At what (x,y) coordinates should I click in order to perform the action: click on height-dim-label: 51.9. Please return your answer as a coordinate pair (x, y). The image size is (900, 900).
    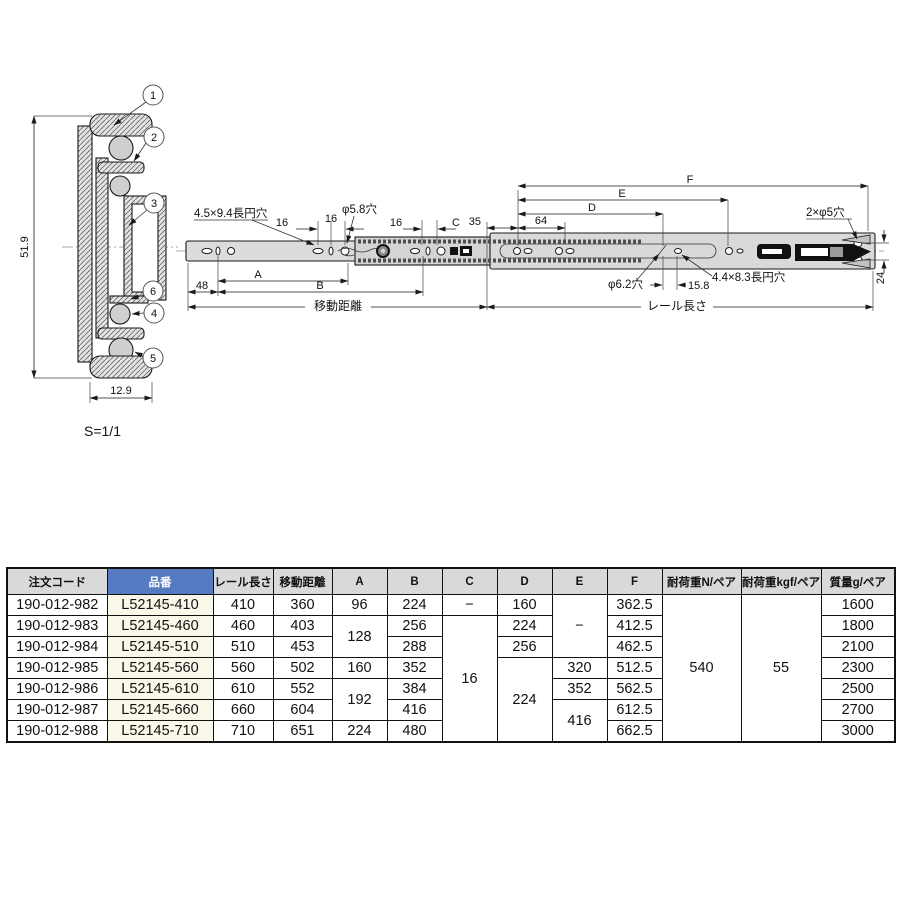
    Looking at the image, I should click on (25, 246).